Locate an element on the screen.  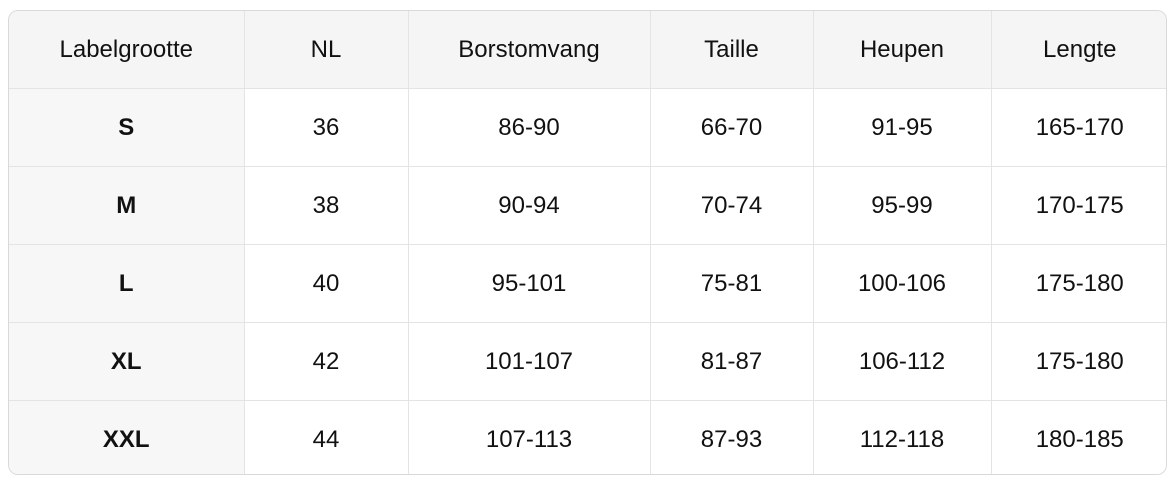
size-cell: S is located at coordinates (127, 127).